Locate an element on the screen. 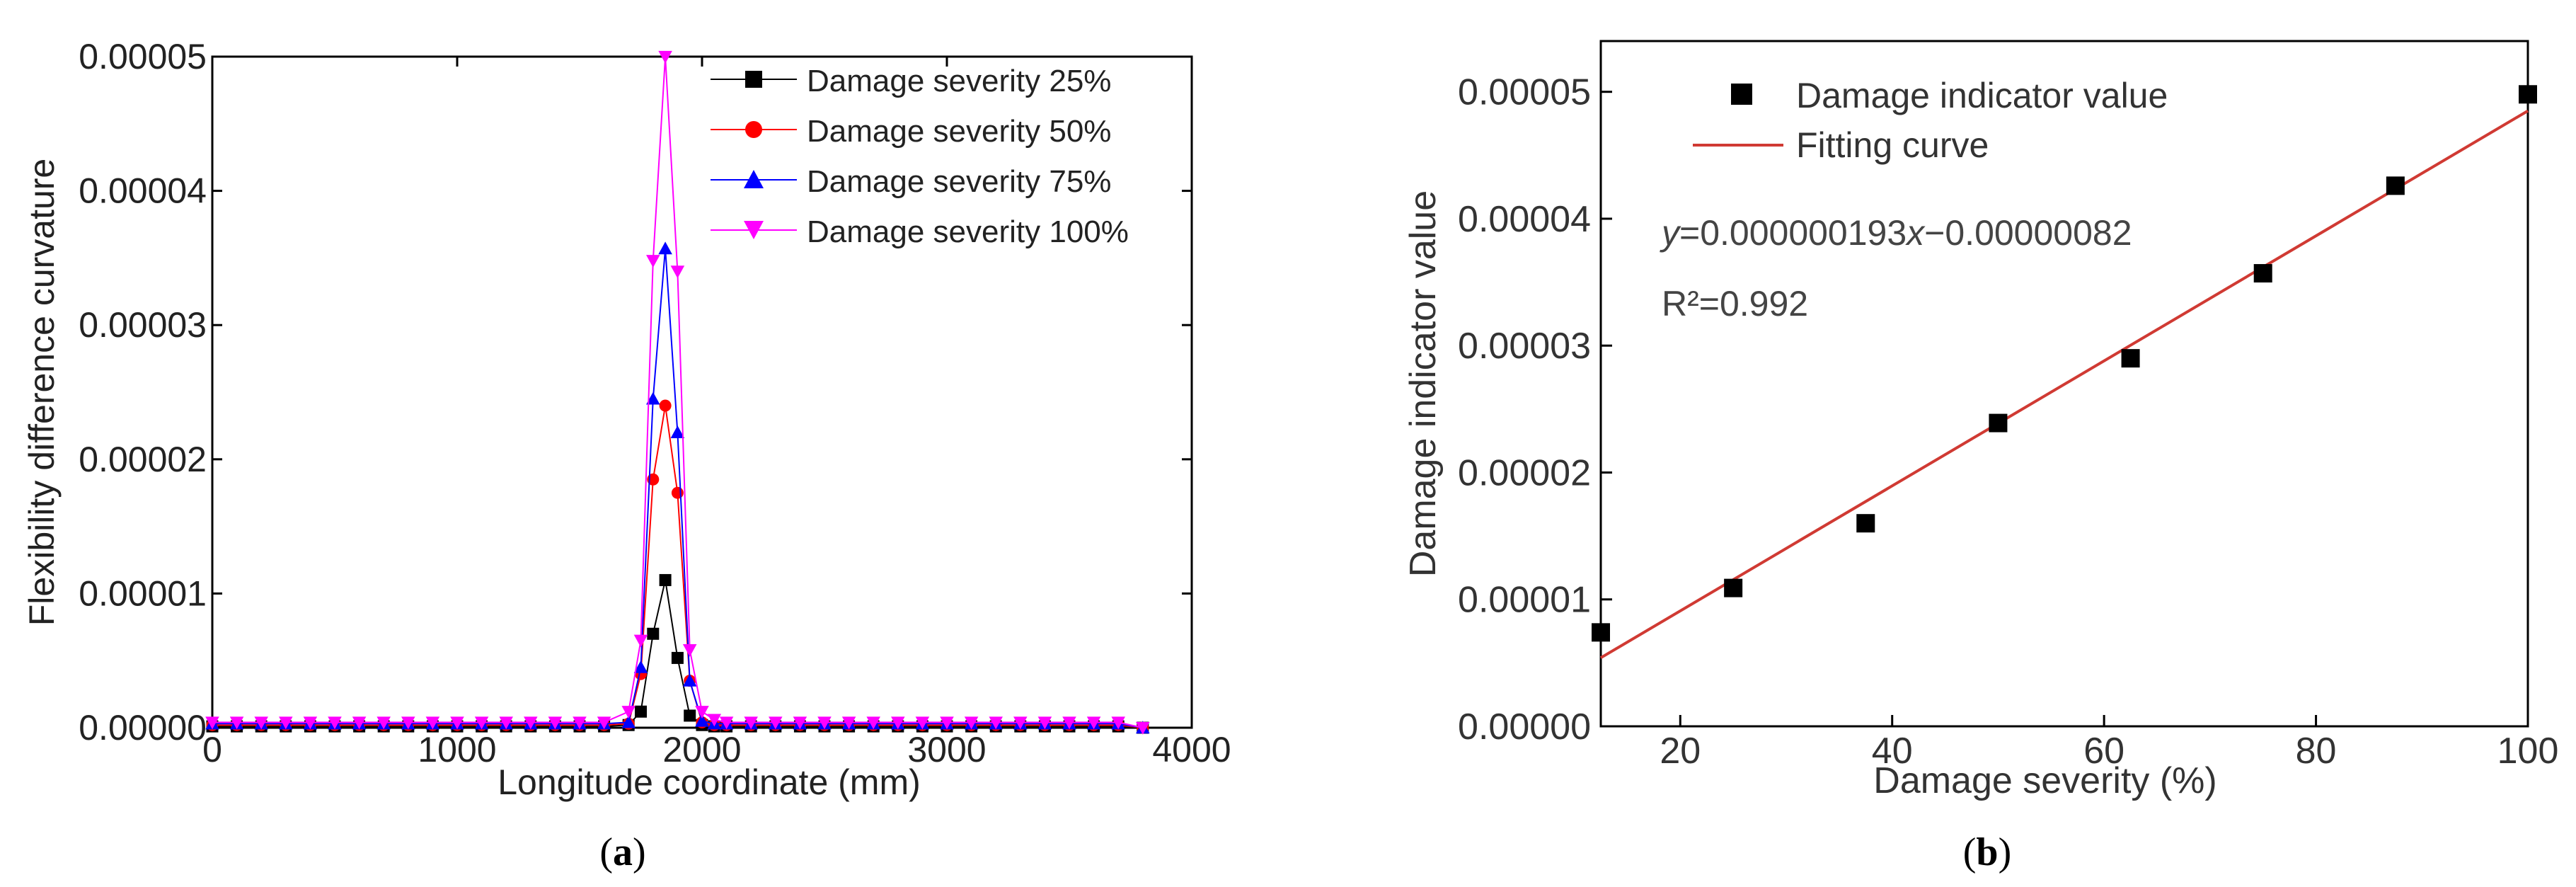 This screenshot has width=2576, height=887. x-tick-label: 100 is located at coordinates (2528, 751).